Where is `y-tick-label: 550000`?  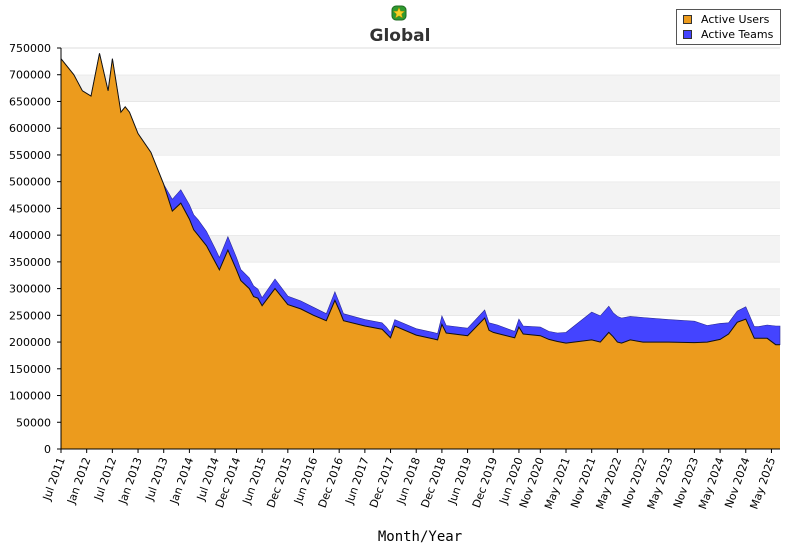 y-tick-label: 550000 is located at coordinates (30, 155).